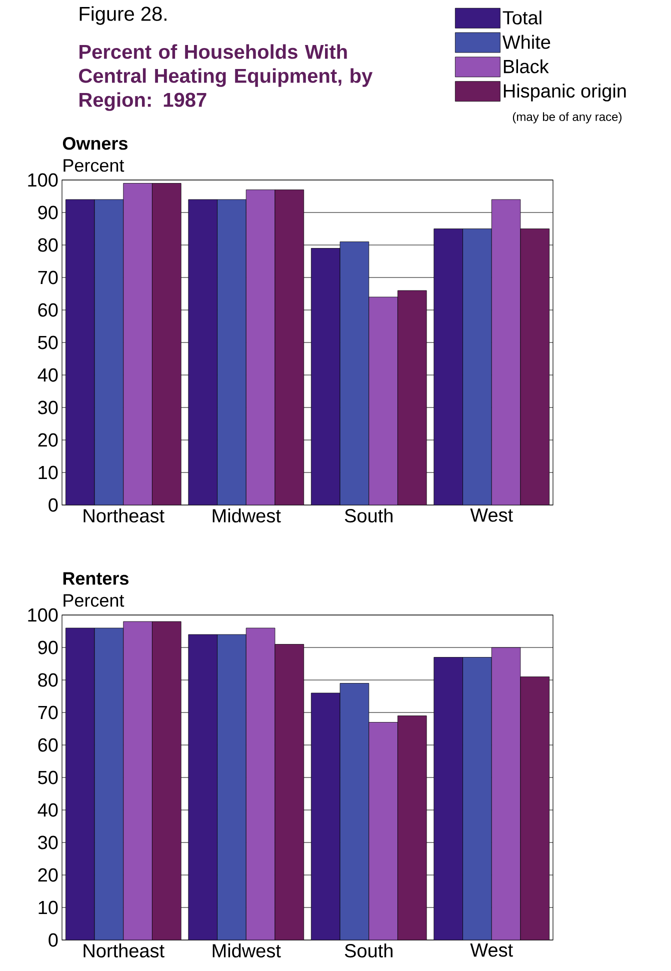 This screenshot has height=971, width=671. What do you see at coordinates (526, 66) in the screenshot?
I see `legend-label: Black` at bounding box center [526, 66].